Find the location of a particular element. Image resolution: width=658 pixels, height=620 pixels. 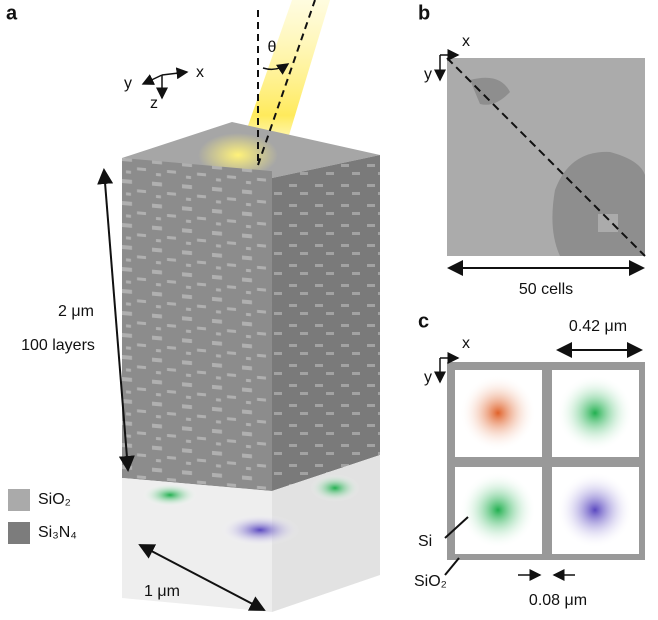

cladding-label: SiO₂ is located at coordinates (430, 581).